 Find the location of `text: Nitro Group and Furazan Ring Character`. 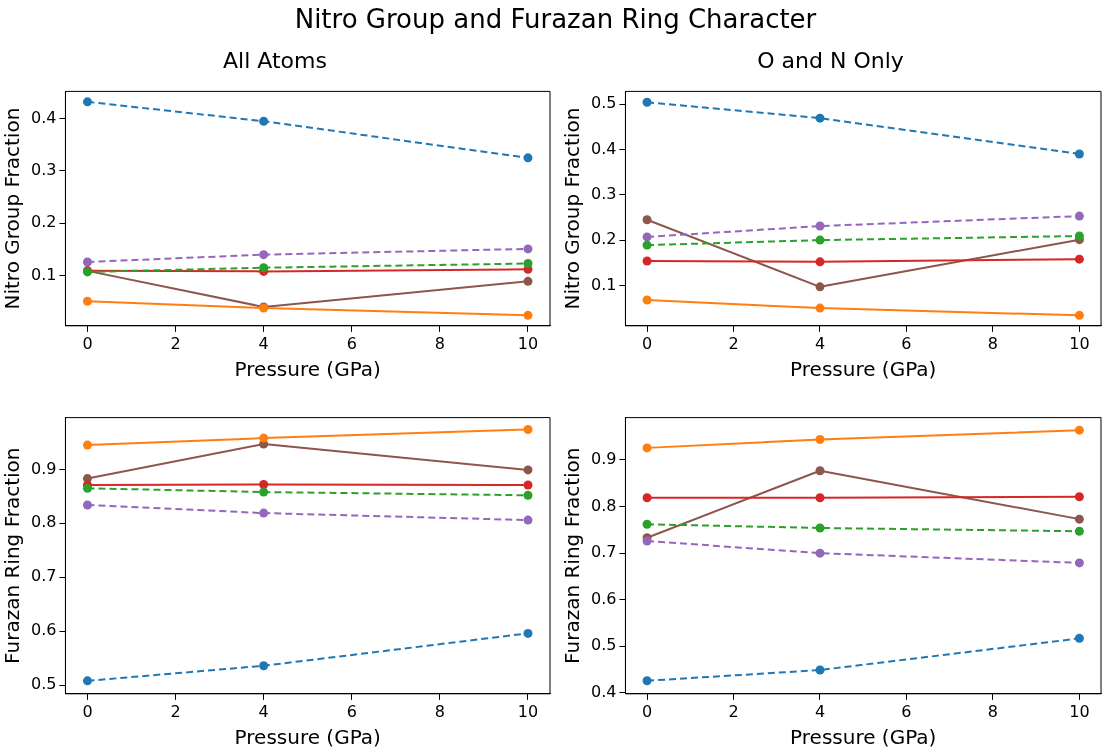

text: Nitro Group and Furazan Ring Character is located at coordinates (555, 19).